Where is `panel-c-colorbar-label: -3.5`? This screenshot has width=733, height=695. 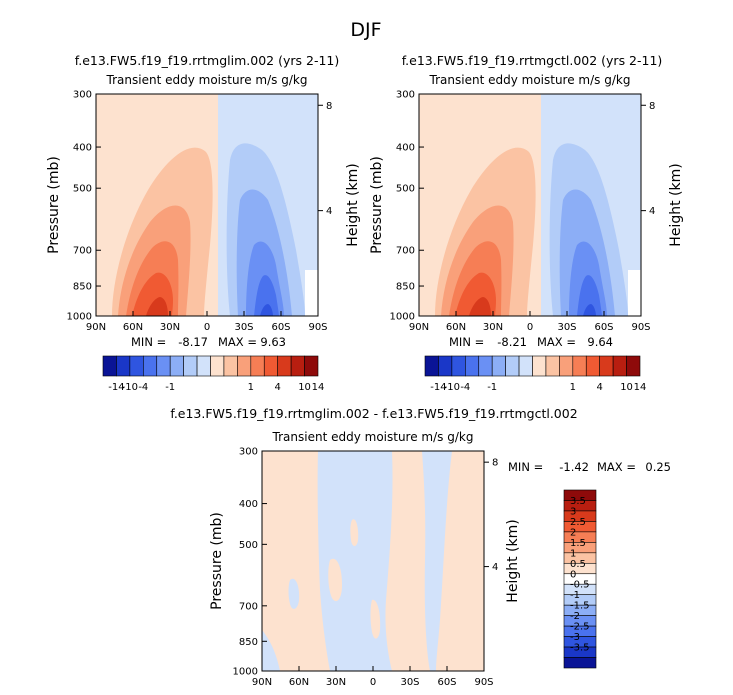 panel-c-colorbar-label: -3.5 is located at coordinates (580, 648).